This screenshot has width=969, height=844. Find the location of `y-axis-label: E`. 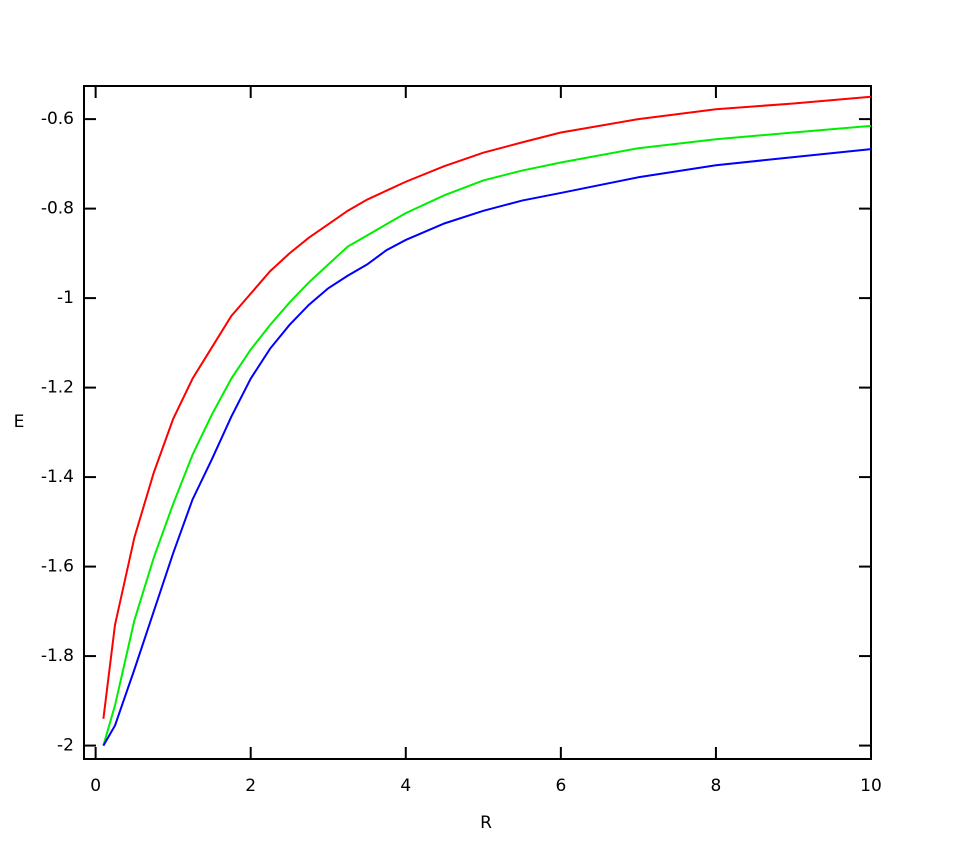

y-axis-label: E is located at coordinates (19, 422).